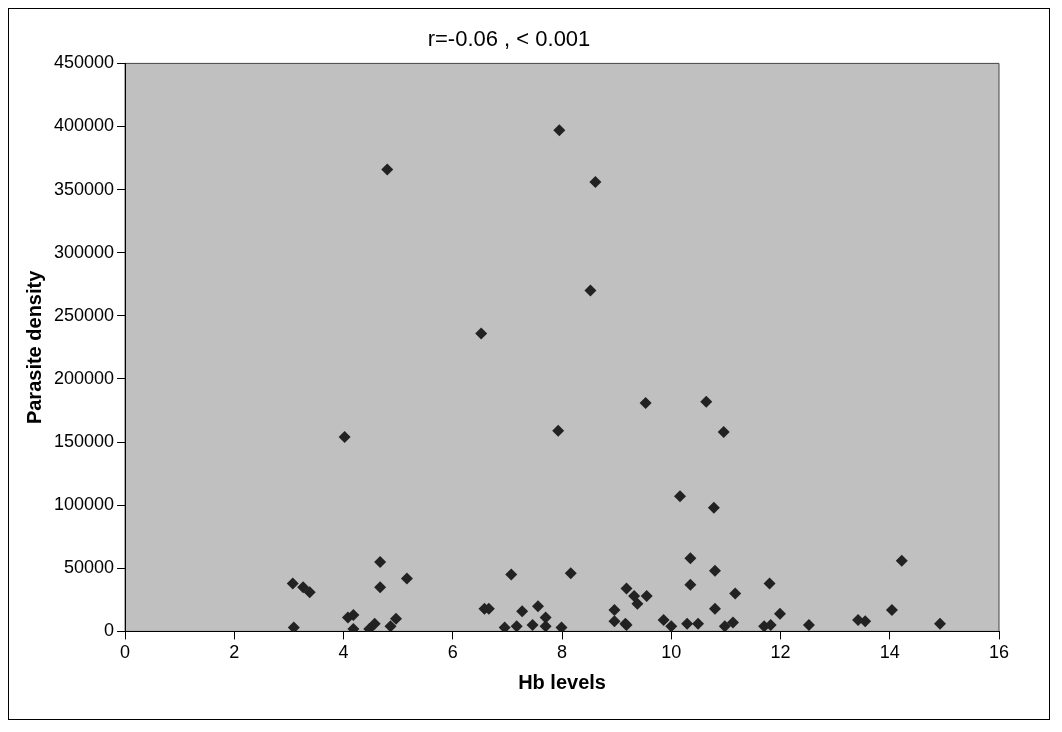 This screenshot has width=1062, height=732. What do you see at coordinates (84, 377) in the screenshot?
I see `y-tick-label: 200000` at bounding box center [84, 377].